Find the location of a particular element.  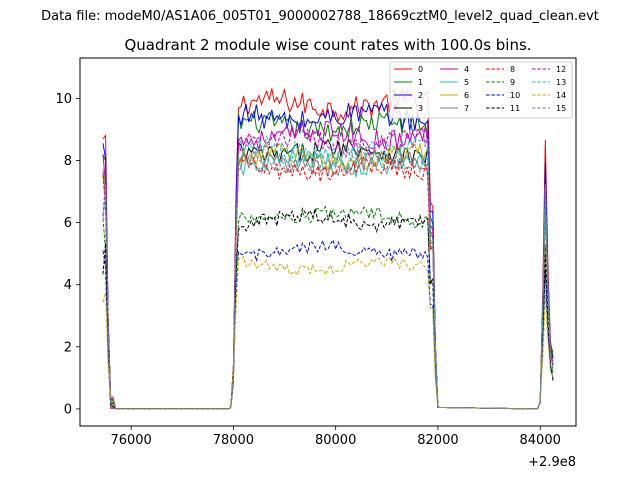

y-tick-label: 6 is located at coordinates (68, 223).